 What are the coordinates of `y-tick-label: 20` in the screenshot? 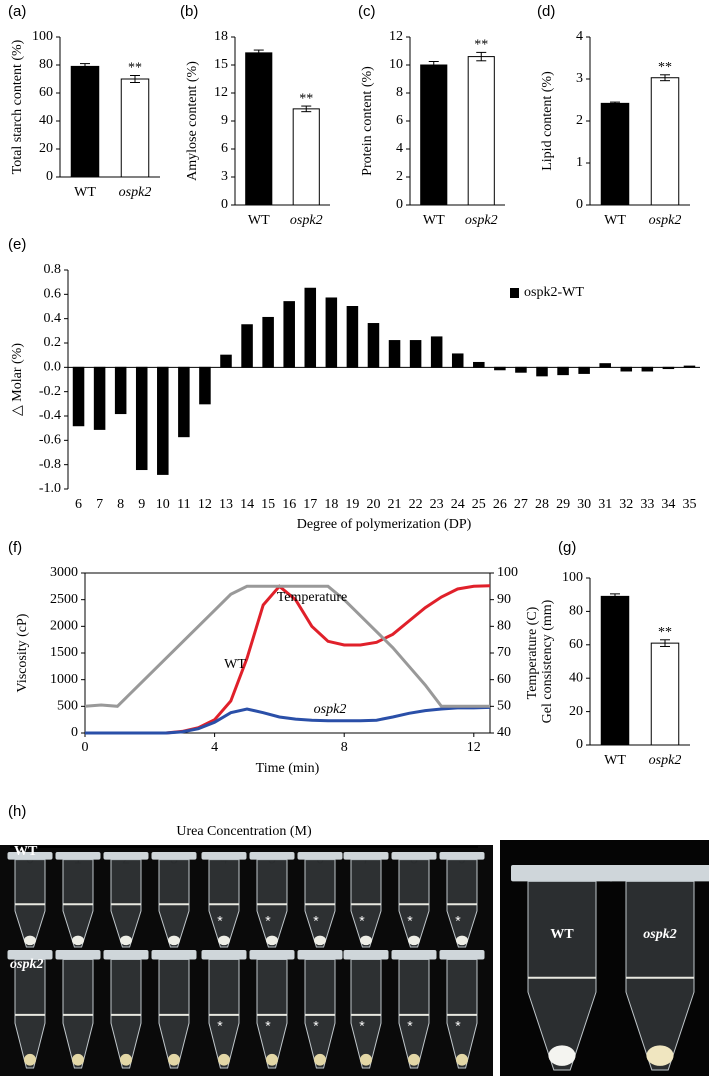 It's located at (576, 711).